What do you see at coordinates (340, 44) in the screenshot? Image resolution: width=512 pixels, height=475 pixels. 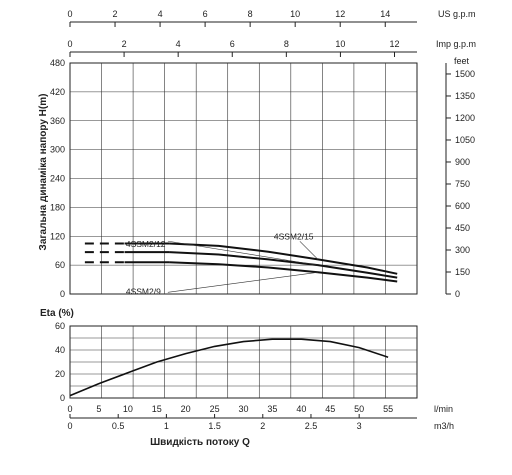 I see `top-axis-tick-label-imp: 10` at bounding box center [340, 44].